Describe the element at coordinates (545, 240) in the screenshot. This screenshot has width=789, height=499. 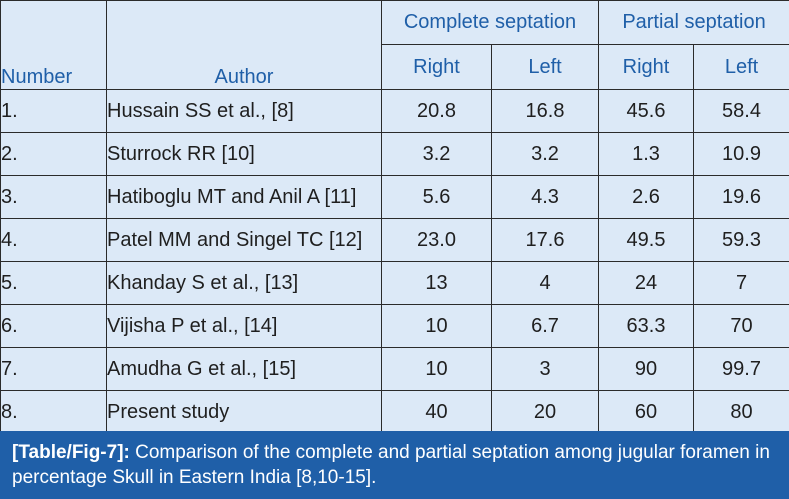
I see `cell-complete-left: 17.6` at that location.